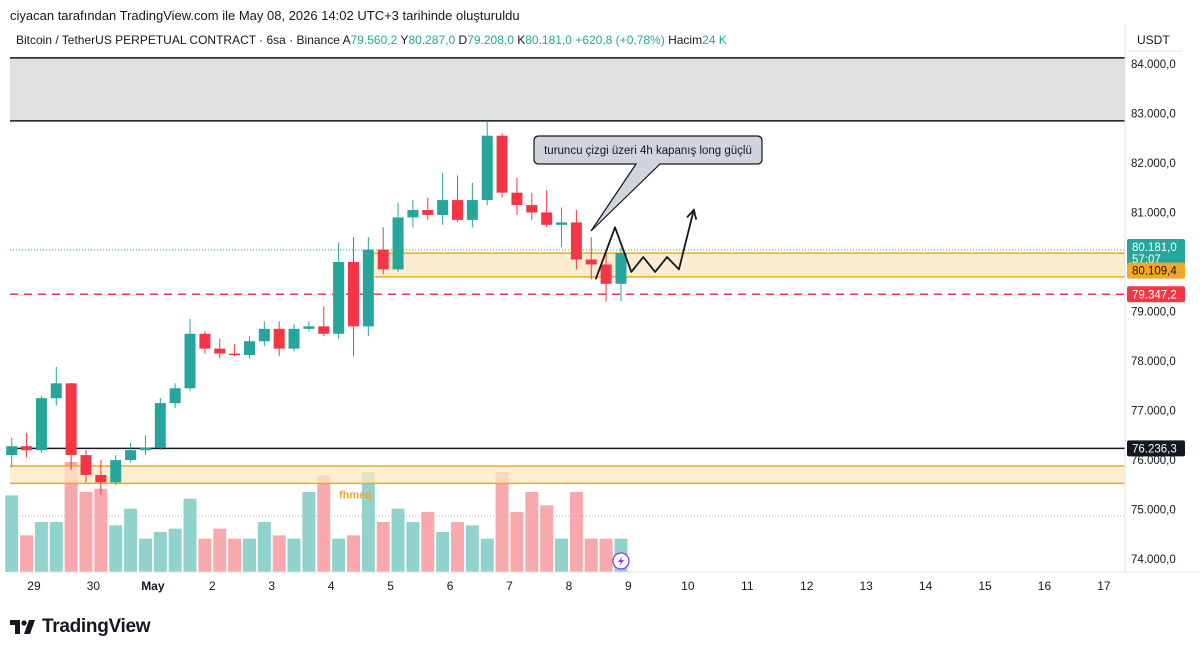 This screenshot has width=1200, height=653. What do you see at coordinates (212, 586) in the screenshot?
I see `x-tick-label: 2` at bounding box center [212, 586].